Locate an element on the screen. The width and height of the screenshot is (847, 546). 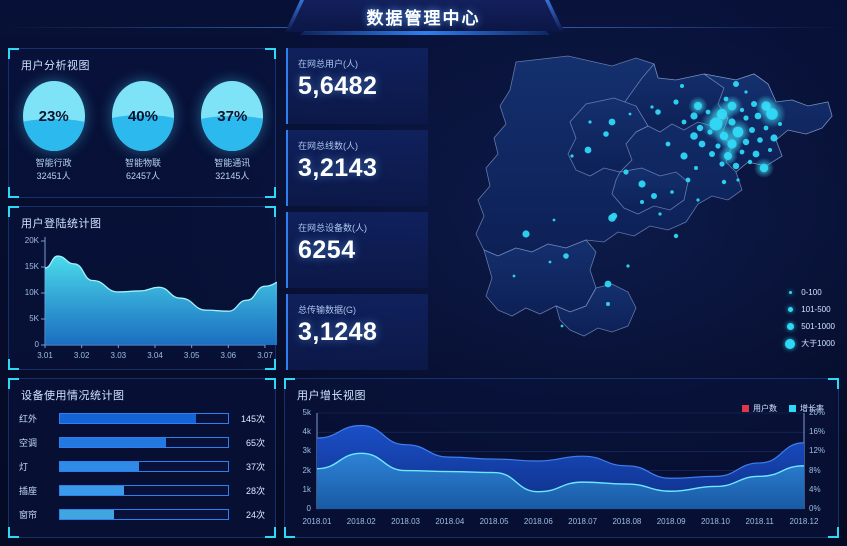
legend-label: 用户数 is located at coordinates (765, 408).